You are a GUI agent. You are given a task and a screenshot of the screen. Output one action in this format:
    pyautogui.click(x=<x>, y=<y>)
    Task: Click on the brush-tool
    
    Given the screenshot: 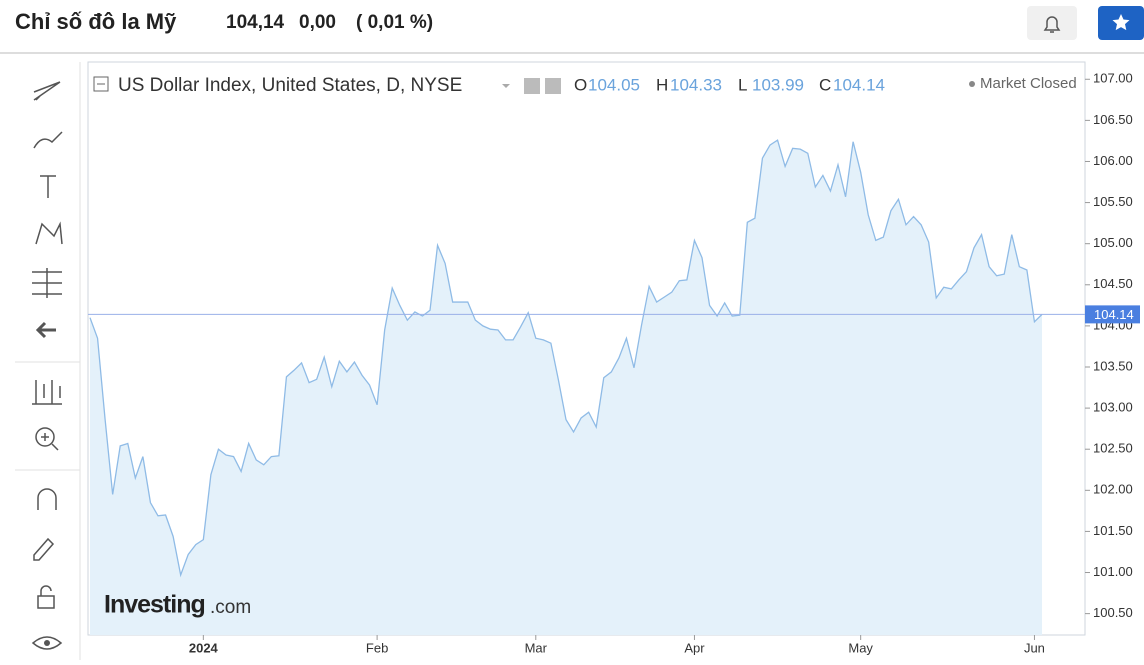 What is the action you would take?
    pyautogui.click(x=48, y=140)
    